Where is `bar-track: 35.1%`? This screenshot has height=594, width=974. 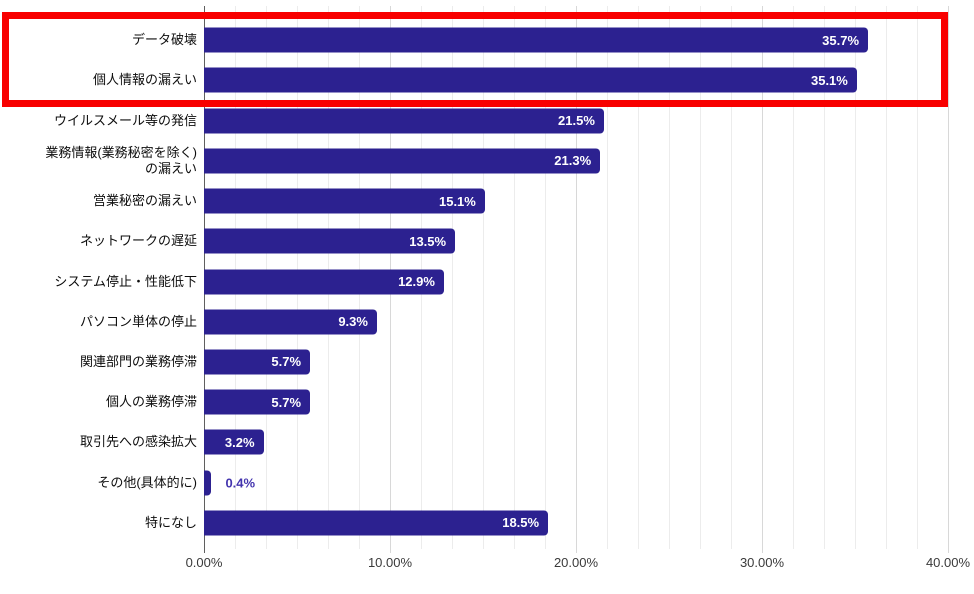
bar-track: 35.1% is located at coordinates (576, 80).